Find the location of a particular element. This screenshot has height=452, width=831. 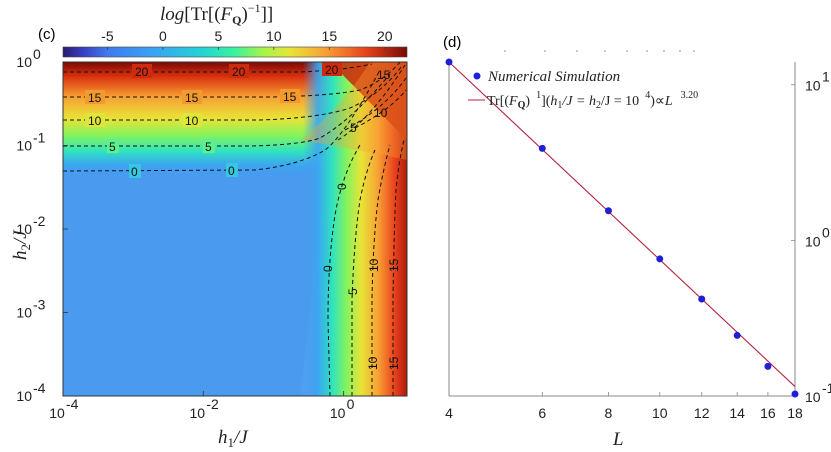

contour-15-right is located at coordinates (398, 267).